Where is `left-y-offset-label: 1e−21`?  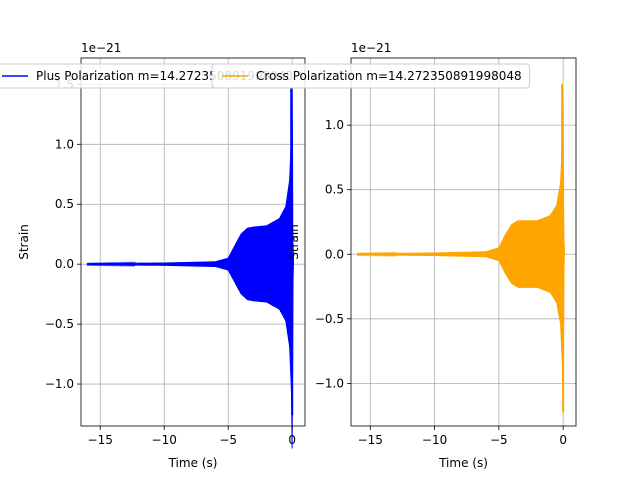
left-y-offset-label: 1e−21 is located at coordinates (101, 48).